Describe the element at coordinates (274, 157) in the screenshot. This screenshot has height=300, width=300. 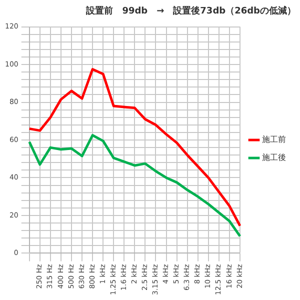
I see `legend-label: 施工後` at that location.